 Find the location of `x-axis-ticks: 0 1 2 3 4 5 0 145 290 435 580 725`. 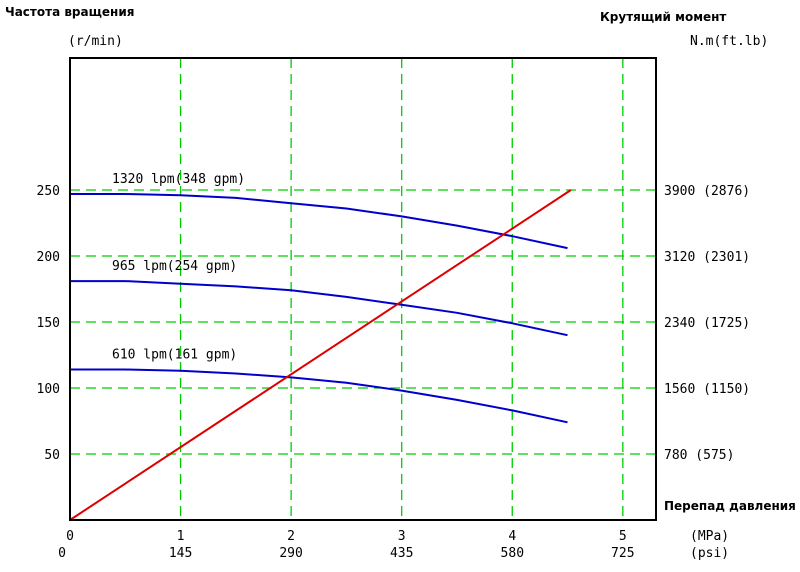

x-axis-ticks: 0 1 2 3 4 5 0 145 290 435 580 725 is located at coordinates (346, 545).